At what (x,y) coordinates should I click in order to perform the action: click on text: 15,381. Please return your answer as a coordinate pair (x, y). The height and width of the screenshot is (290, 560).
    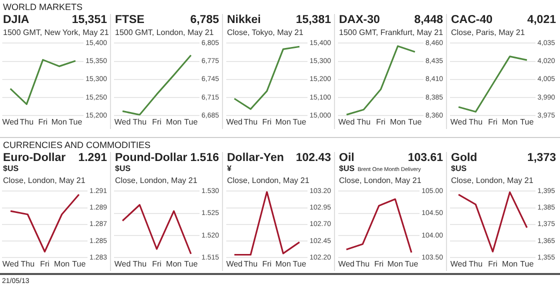
    Looking at the image, I should click on (313, 20).